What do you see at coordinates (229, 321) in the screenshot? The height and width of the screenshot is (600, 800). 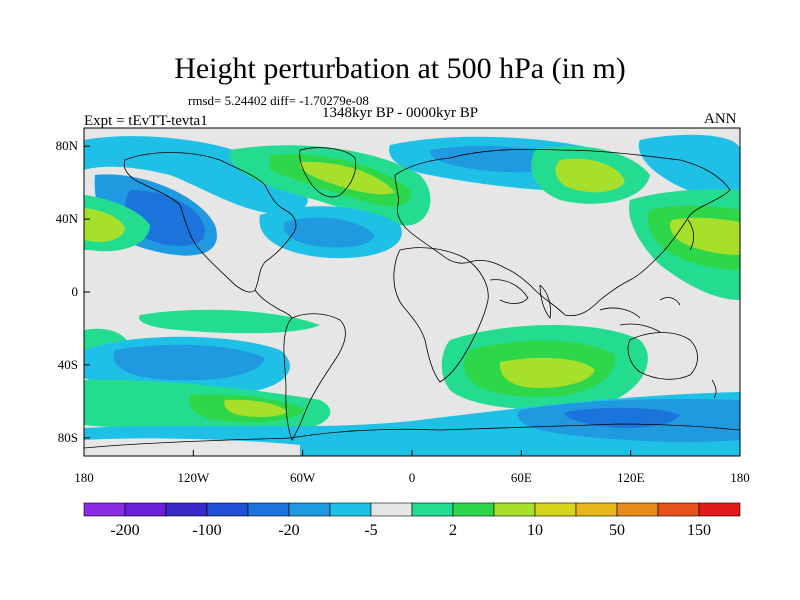 I see `tropical-pacific-green` at bounding box center [229, 321].